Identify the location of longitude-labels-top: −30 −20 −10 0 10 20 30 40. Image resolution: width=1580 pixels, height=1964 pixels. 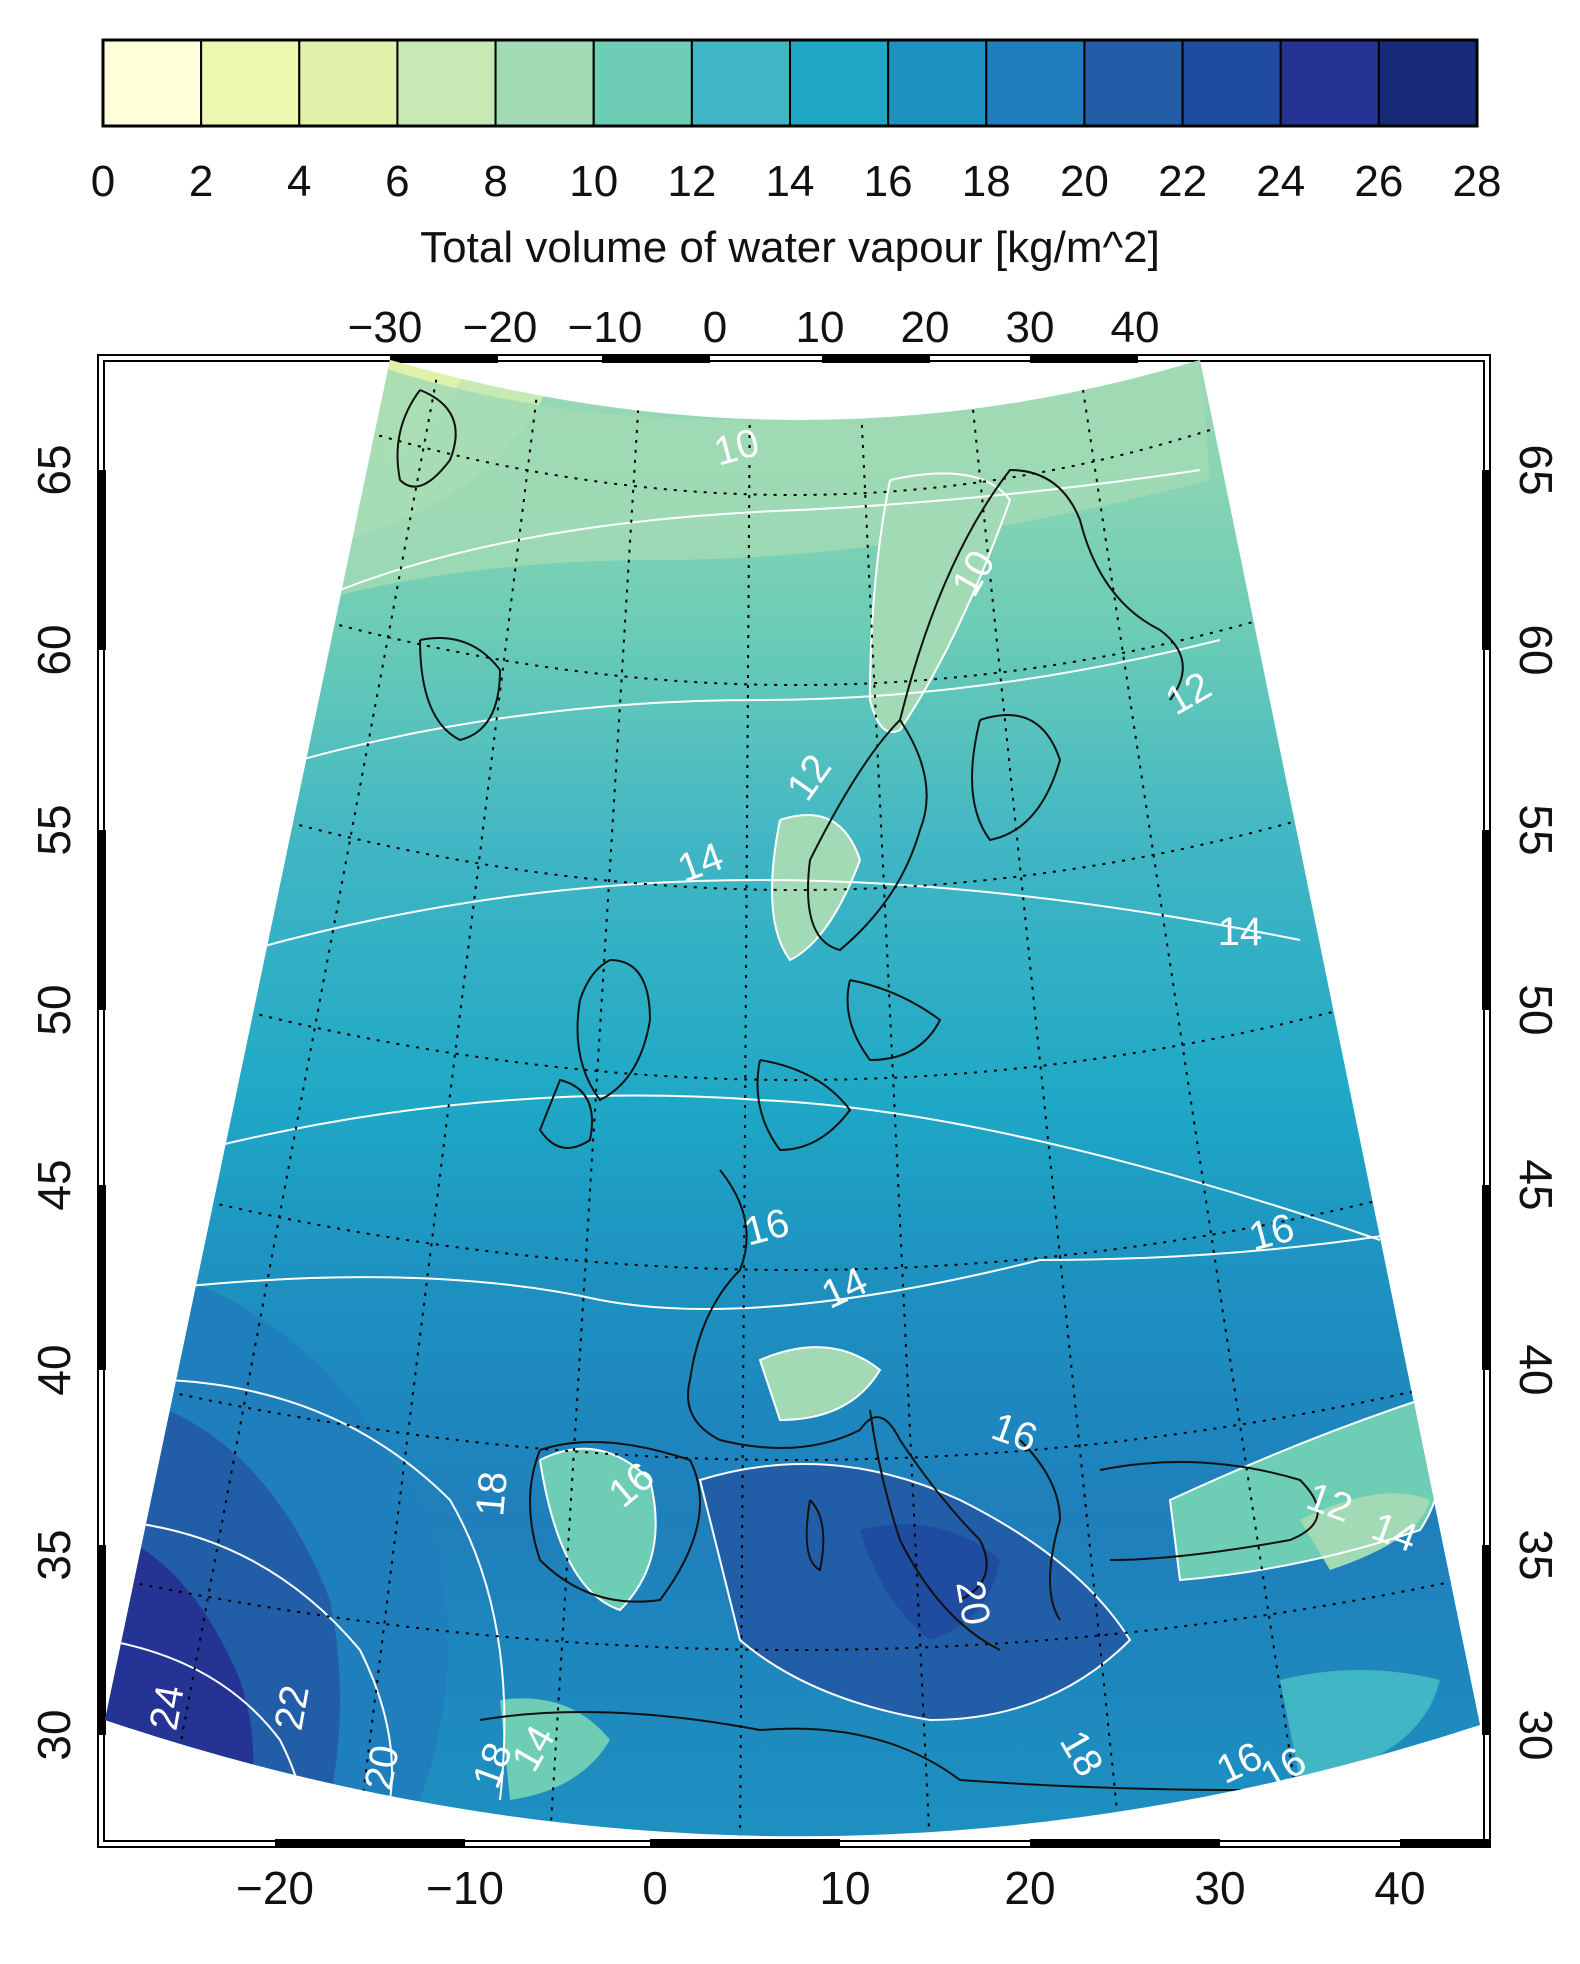
(754, 327).